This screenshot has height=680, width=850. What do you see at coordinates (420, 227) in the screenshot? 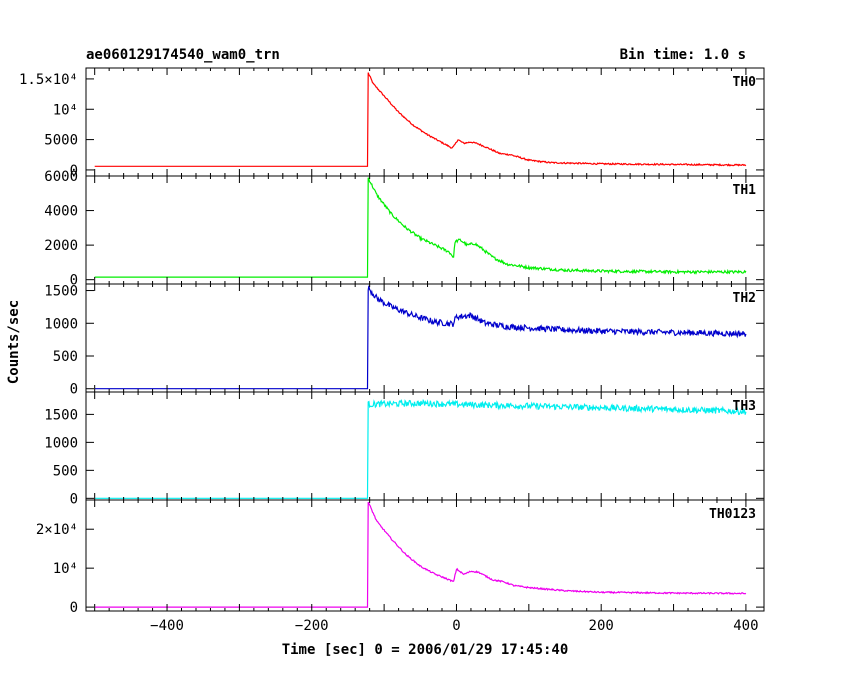
I see `th1-series-line` at bounding box center [420, 227].